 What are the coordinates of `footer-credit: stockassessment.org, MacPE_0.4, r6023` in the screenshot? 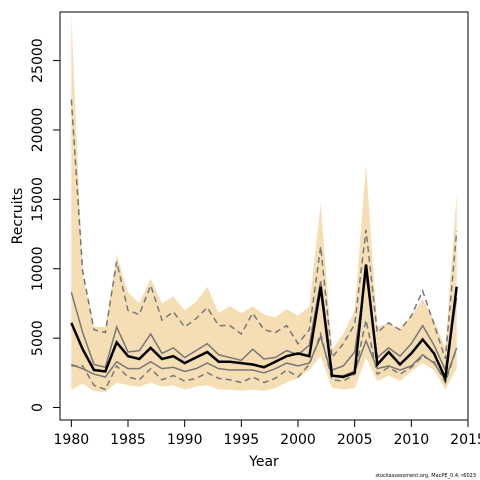 It's located at (426, 476).